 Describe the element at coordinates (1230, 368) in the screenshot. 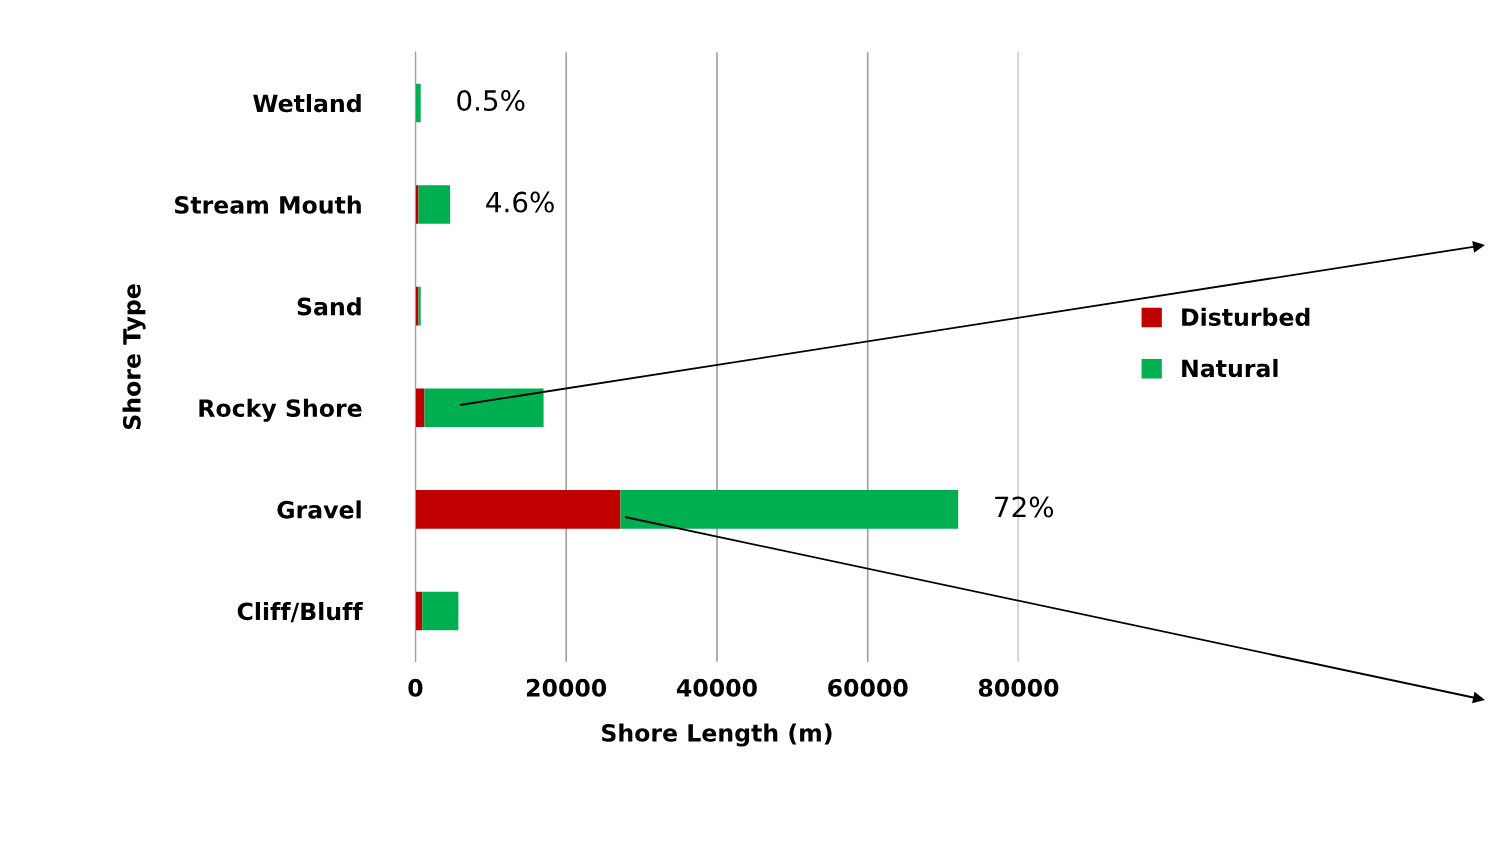

I see `legend-label: Natural` at that location.